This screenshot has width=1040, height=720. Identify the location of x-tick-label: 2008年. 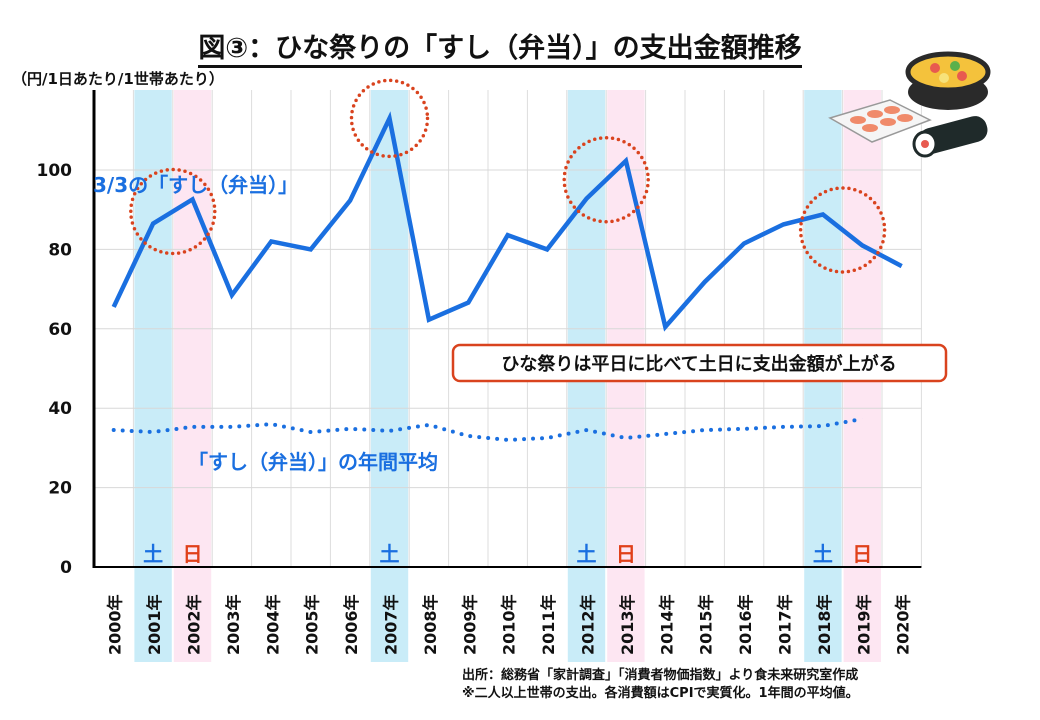
(430, 624).